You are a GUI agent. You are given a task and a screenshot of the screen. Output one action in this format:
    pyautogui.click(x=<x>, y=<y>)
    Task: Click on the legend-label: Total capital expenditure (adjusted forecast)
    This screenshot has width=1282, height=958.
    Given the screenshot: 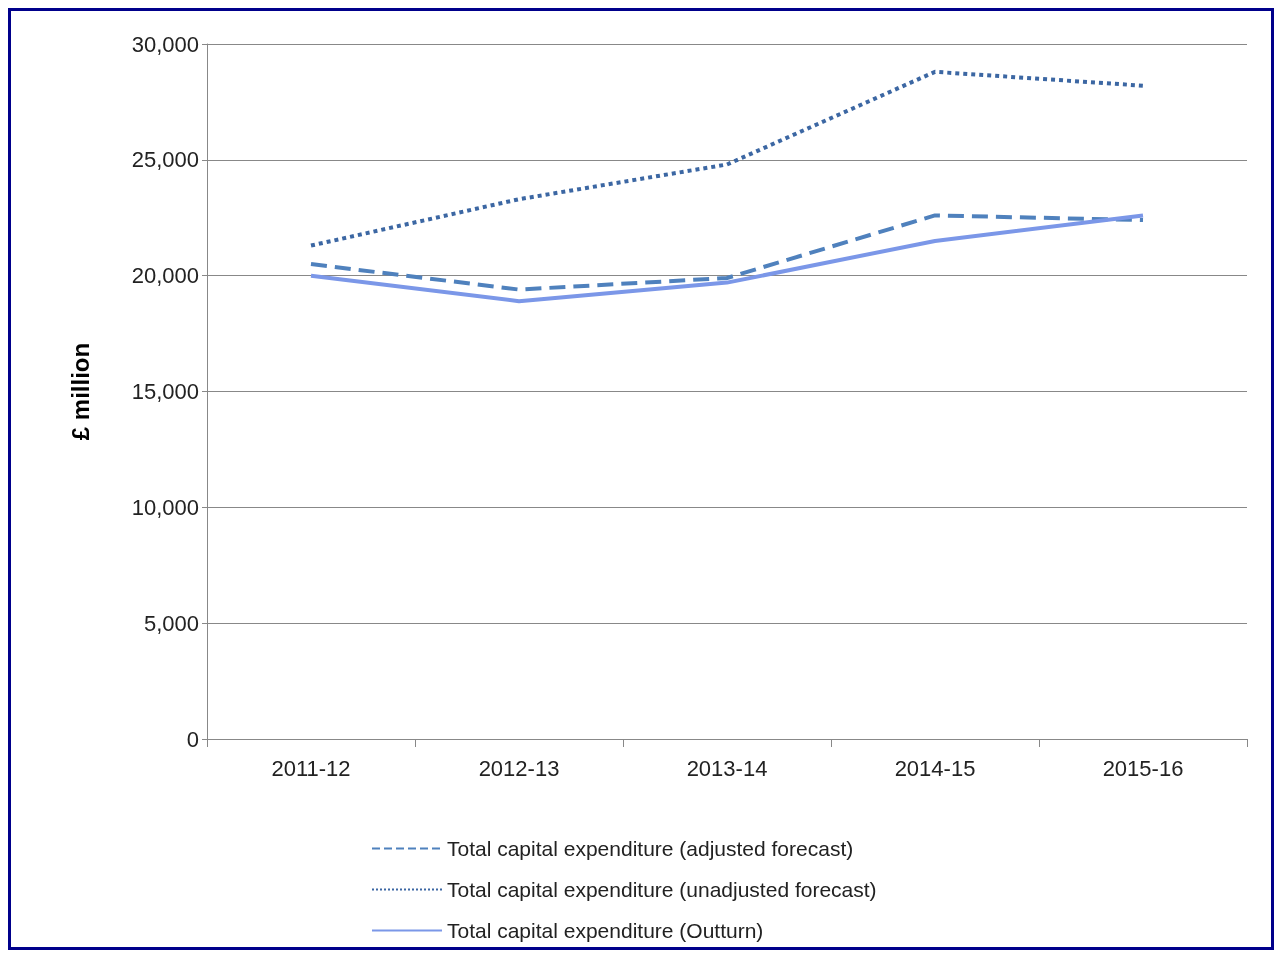 What is the action you would take?
    pyautogui.click(x=650, y=848)
    